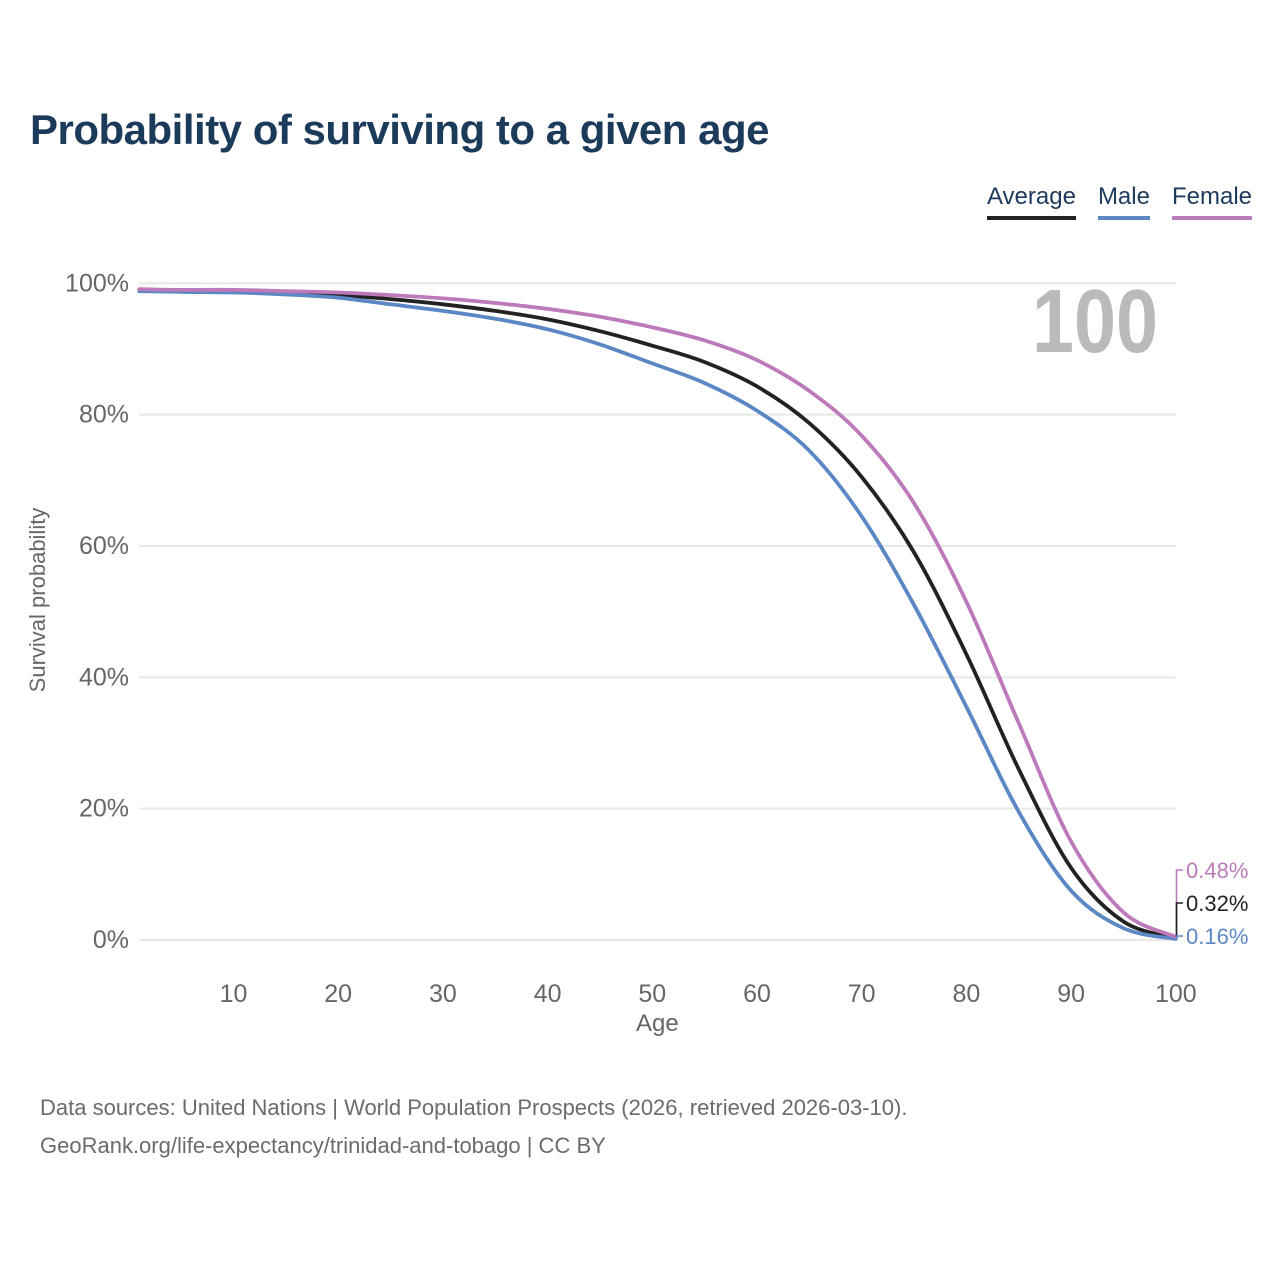 The height and width of the screenshot is (1280, 1280). What do you see at coordinates (1217, 903) in the screenshot?
I see `end-label-average: 0.32%` at bounding box center [1217, 903].